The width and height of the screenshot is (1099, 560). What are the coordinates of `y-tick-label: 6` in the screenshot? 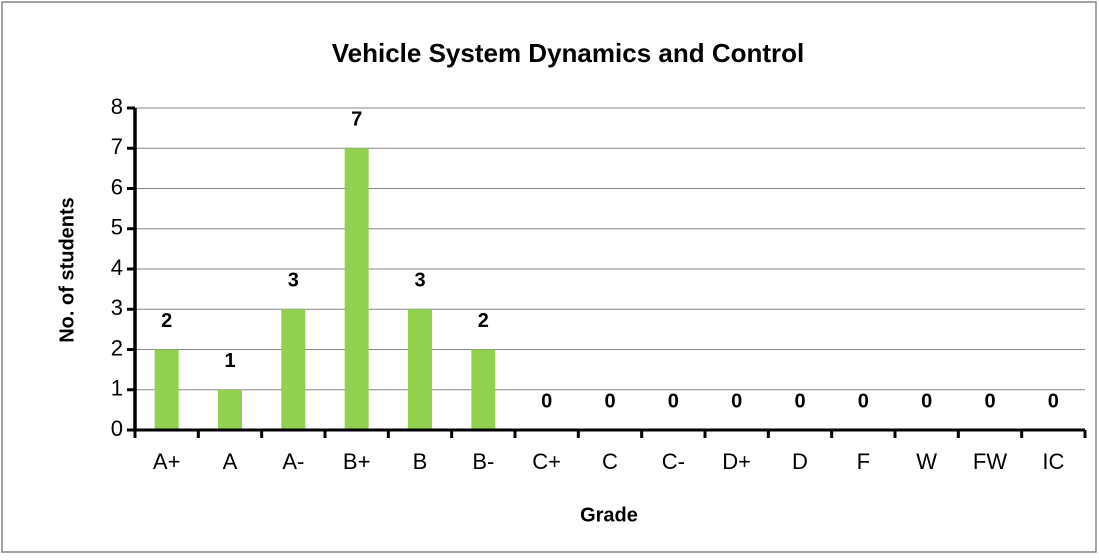 It's located at (117, 186).